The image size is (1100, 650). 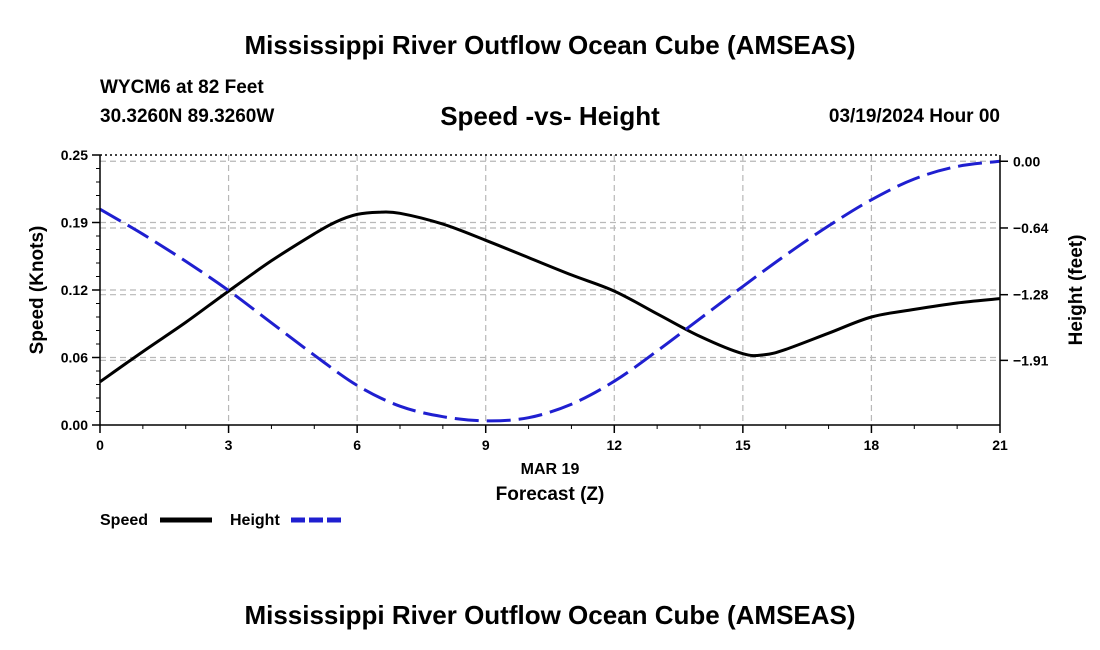 What do you see at coordinates (37, 290) in the screenshot?
I see `y-axis-title: Speed (Knots)` at bounding box center [37, 290].